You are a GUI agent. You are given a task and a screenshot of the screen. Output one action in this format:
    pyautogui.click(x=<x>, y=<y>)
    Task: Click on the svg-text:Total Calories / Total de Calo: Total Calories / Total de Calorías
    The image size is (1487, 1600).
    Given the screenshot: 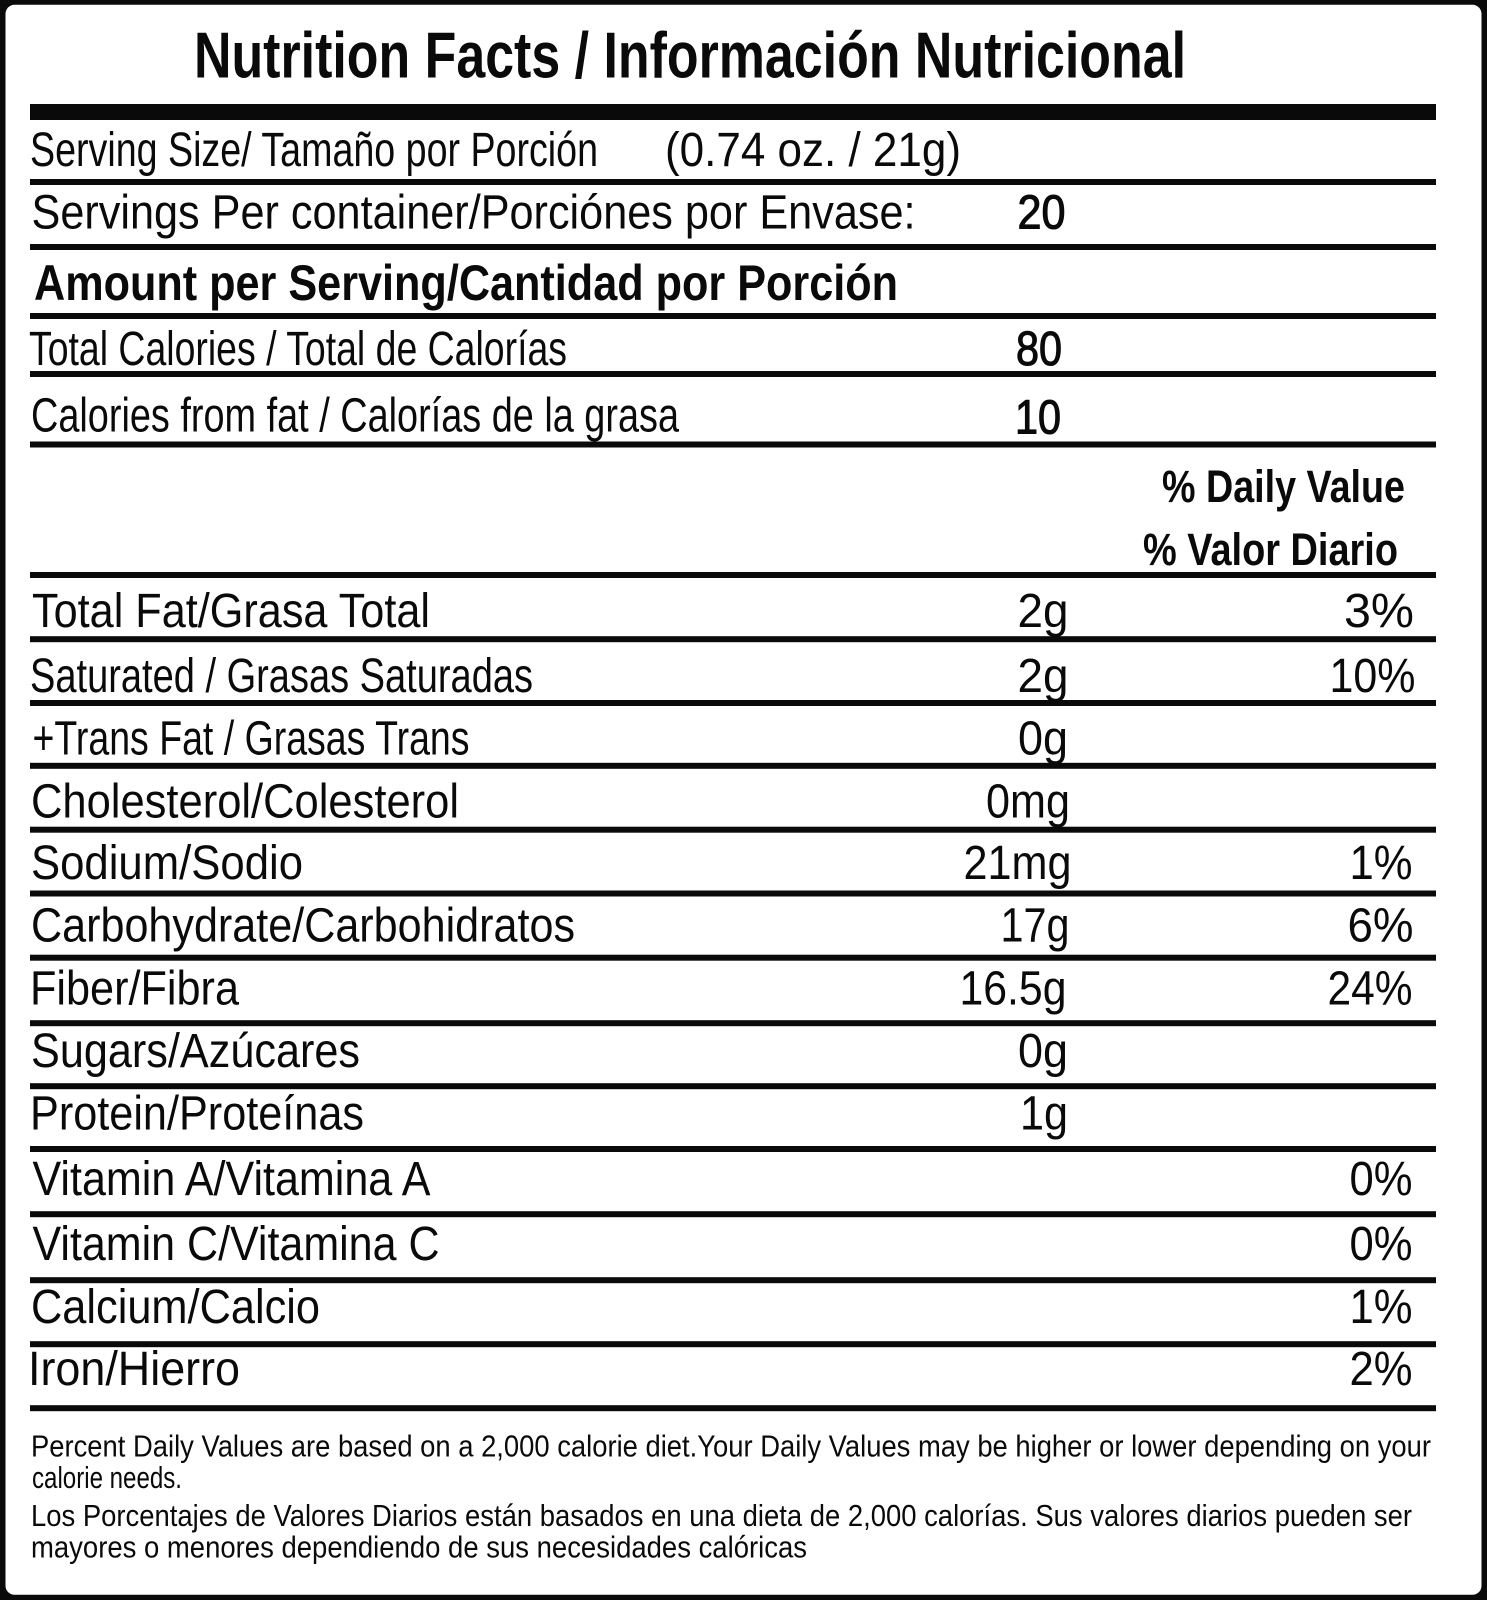 What is the action you would take?
    pyautogui.click(x=298, y=349)
    